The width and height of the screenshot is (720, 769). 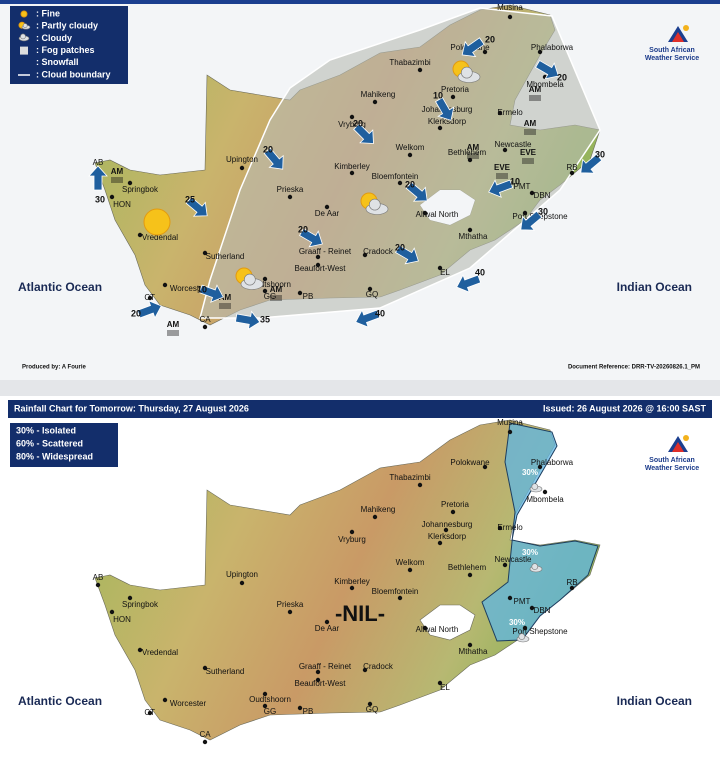 What do you see at coordinates (372, 709) in the screenshot?
I see `place-label: GQ` at bounding box center [372, 709].